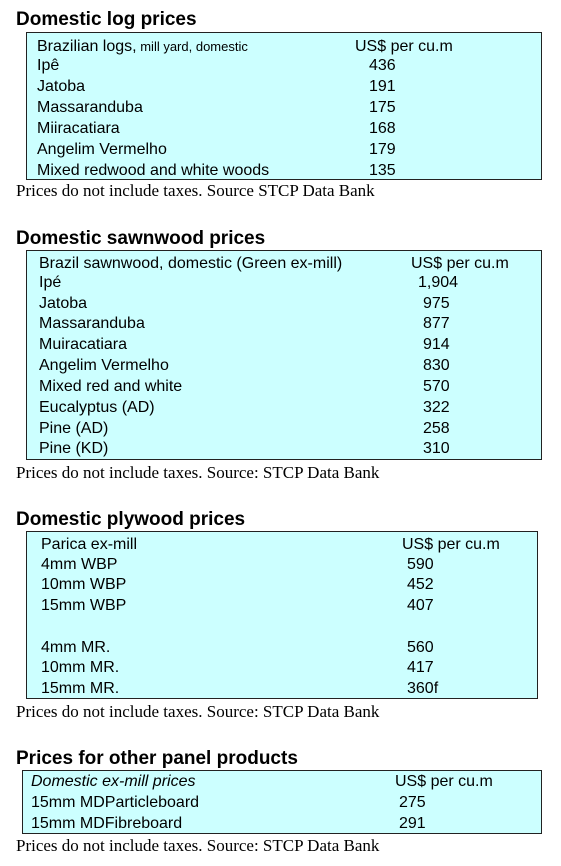  What do you see at coordinates (79, 564) in the screenshot?
I see `row-name: 4mm WBP` at bounding box center [79, 564].